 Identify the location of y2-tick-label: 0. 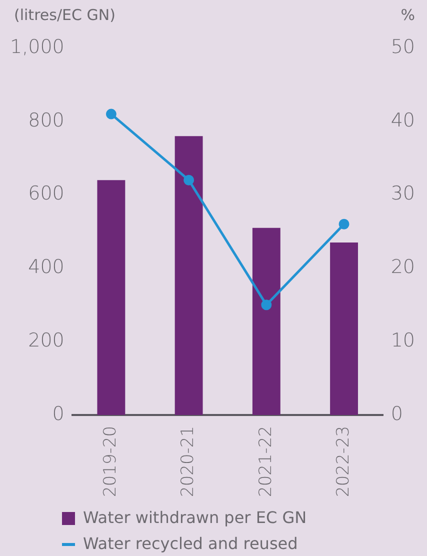
(396, 413).